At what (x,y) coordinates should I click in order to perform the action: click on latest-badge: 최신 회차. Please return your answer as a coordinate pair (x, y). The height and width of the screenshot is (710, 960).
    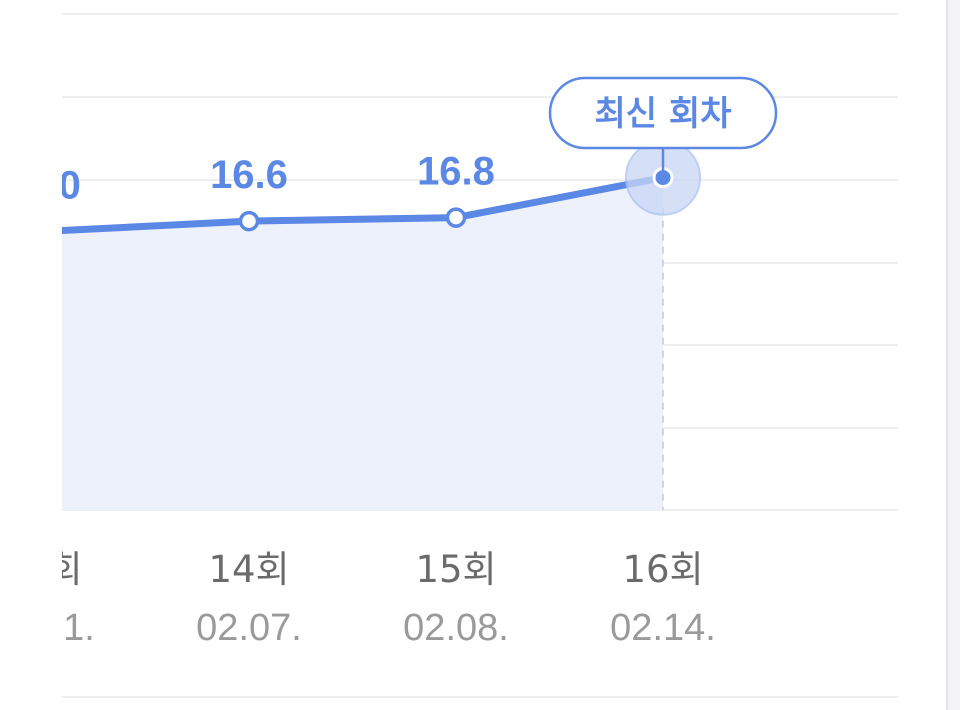
    Looking at the image, I should click on (663, 127).